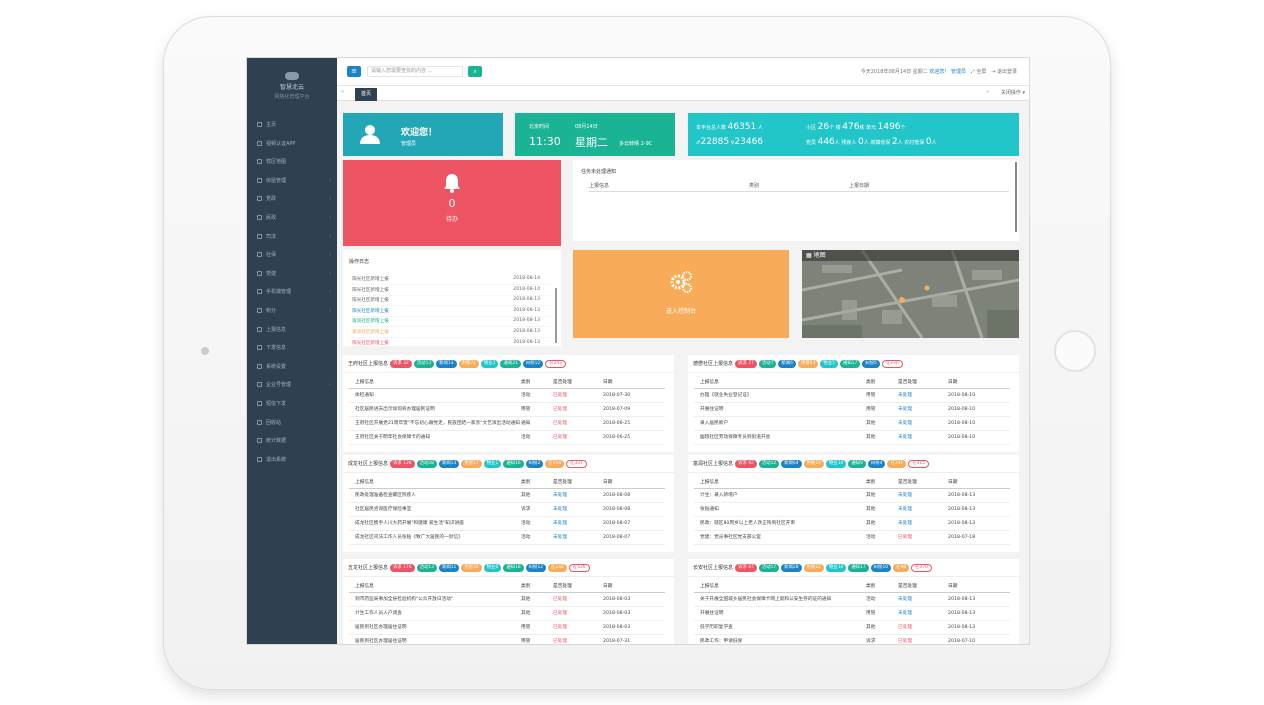 Image resolution: width=1264 pixels, height=705 pixels. What do you see at coordinates (579, 567) in the screenshot?
I see `count-badge: 在526` at bounding box center [579, 567].